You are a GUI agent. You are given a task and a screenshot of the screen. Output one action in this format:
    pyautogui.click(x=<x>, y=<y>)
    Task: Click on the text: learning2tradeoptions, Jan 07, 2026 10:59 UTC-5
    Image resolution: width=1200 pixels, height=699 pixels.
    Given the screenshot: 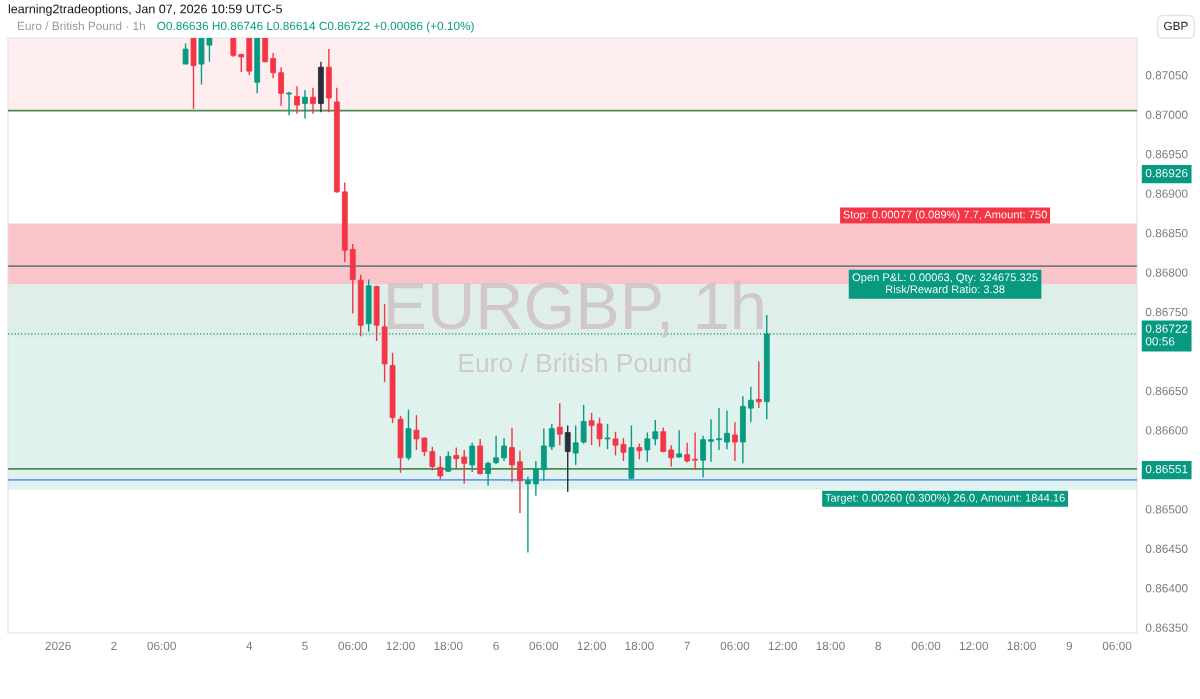 What is the action you would take?
    pyautogui.click(x=145, y=10)
    